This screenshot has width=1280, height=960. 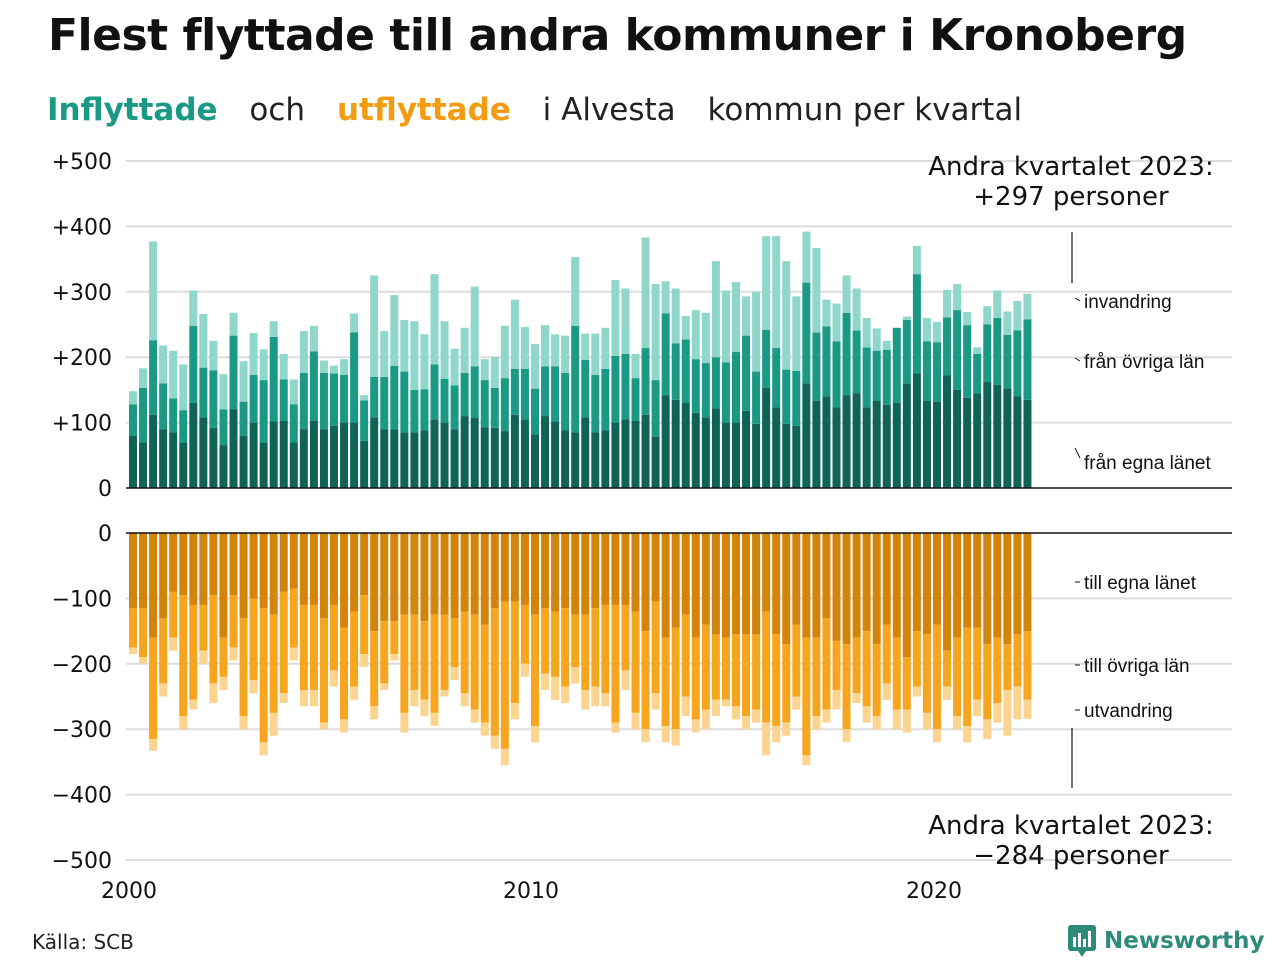 What do you see at coordinates (105, 489) in the screenshot?
I see `y-tick-label-top: 0` at bounding box center [105, 489].